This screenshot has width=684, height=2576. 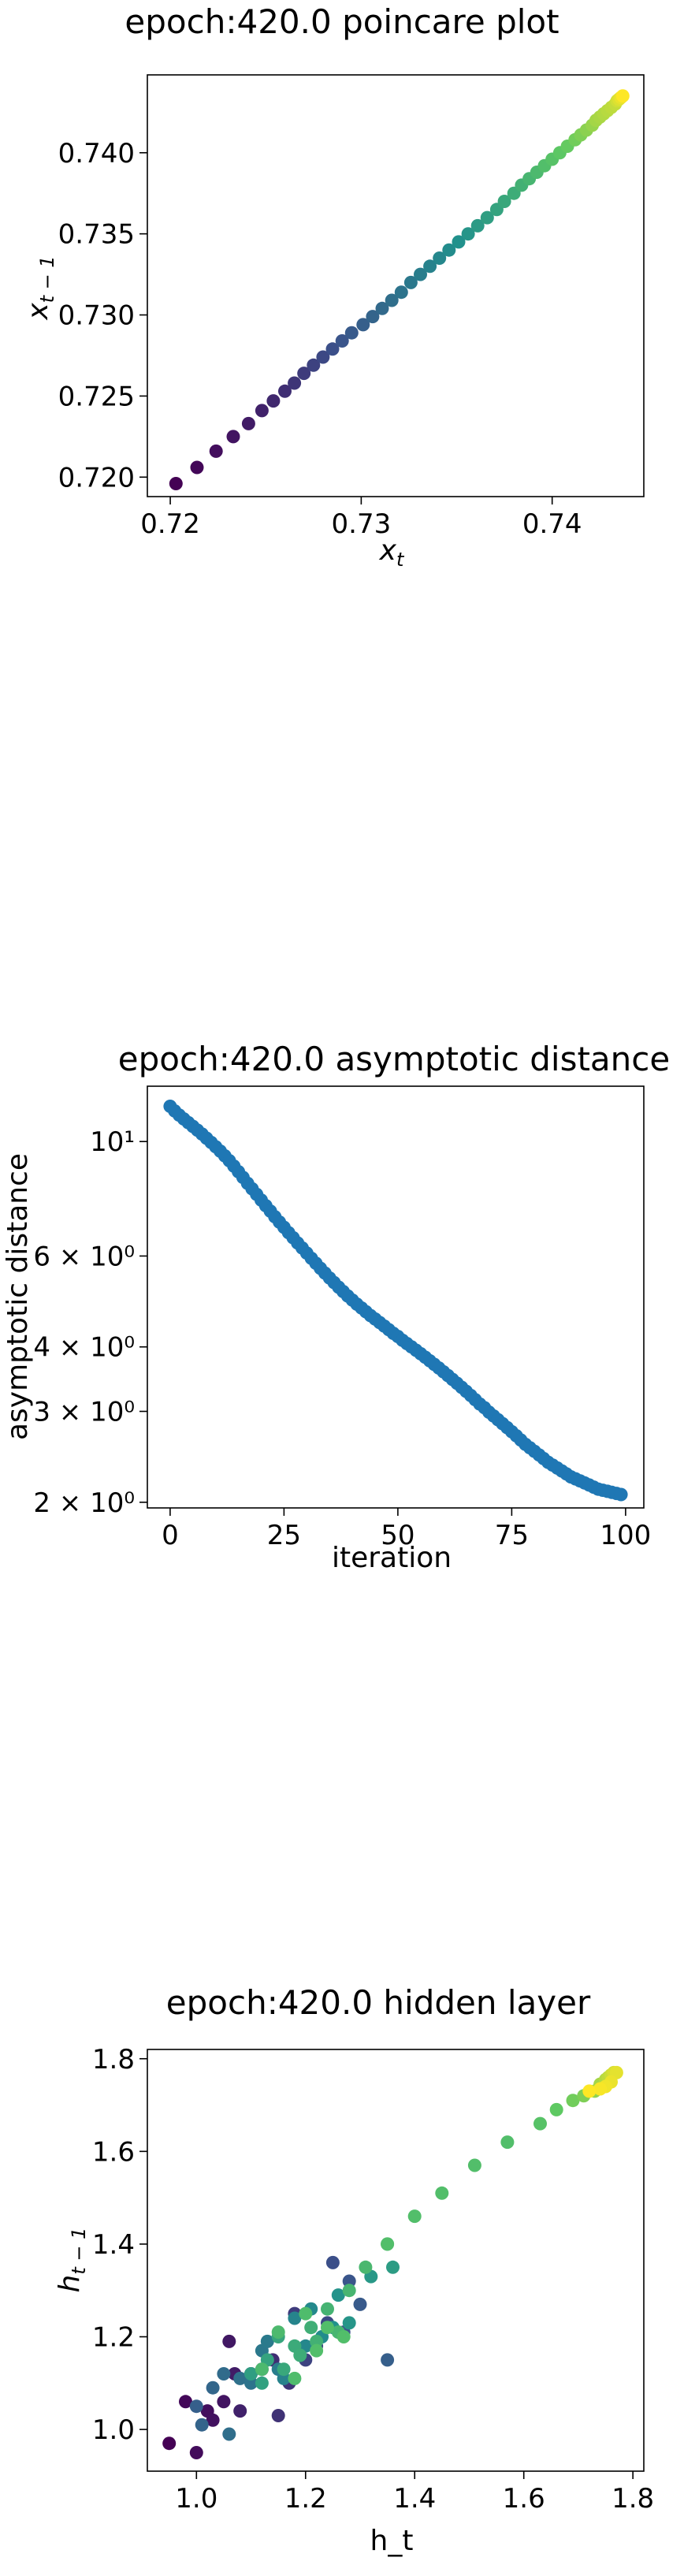 What do you see at coordinates (392, 2541) in the screenshot?
I see `x-axis-label: h_t` at bounding box center [392, 2541].